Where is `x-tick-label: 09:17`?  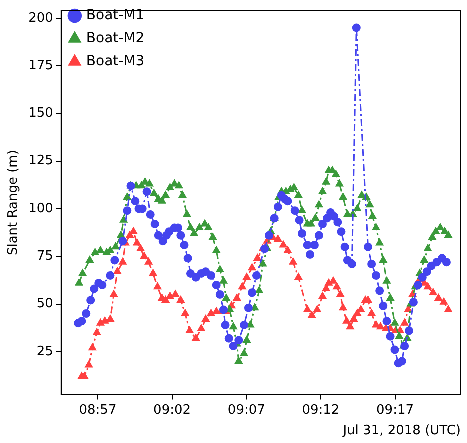
x-tick-label: 09:17 is located at coordinates (395, 410).